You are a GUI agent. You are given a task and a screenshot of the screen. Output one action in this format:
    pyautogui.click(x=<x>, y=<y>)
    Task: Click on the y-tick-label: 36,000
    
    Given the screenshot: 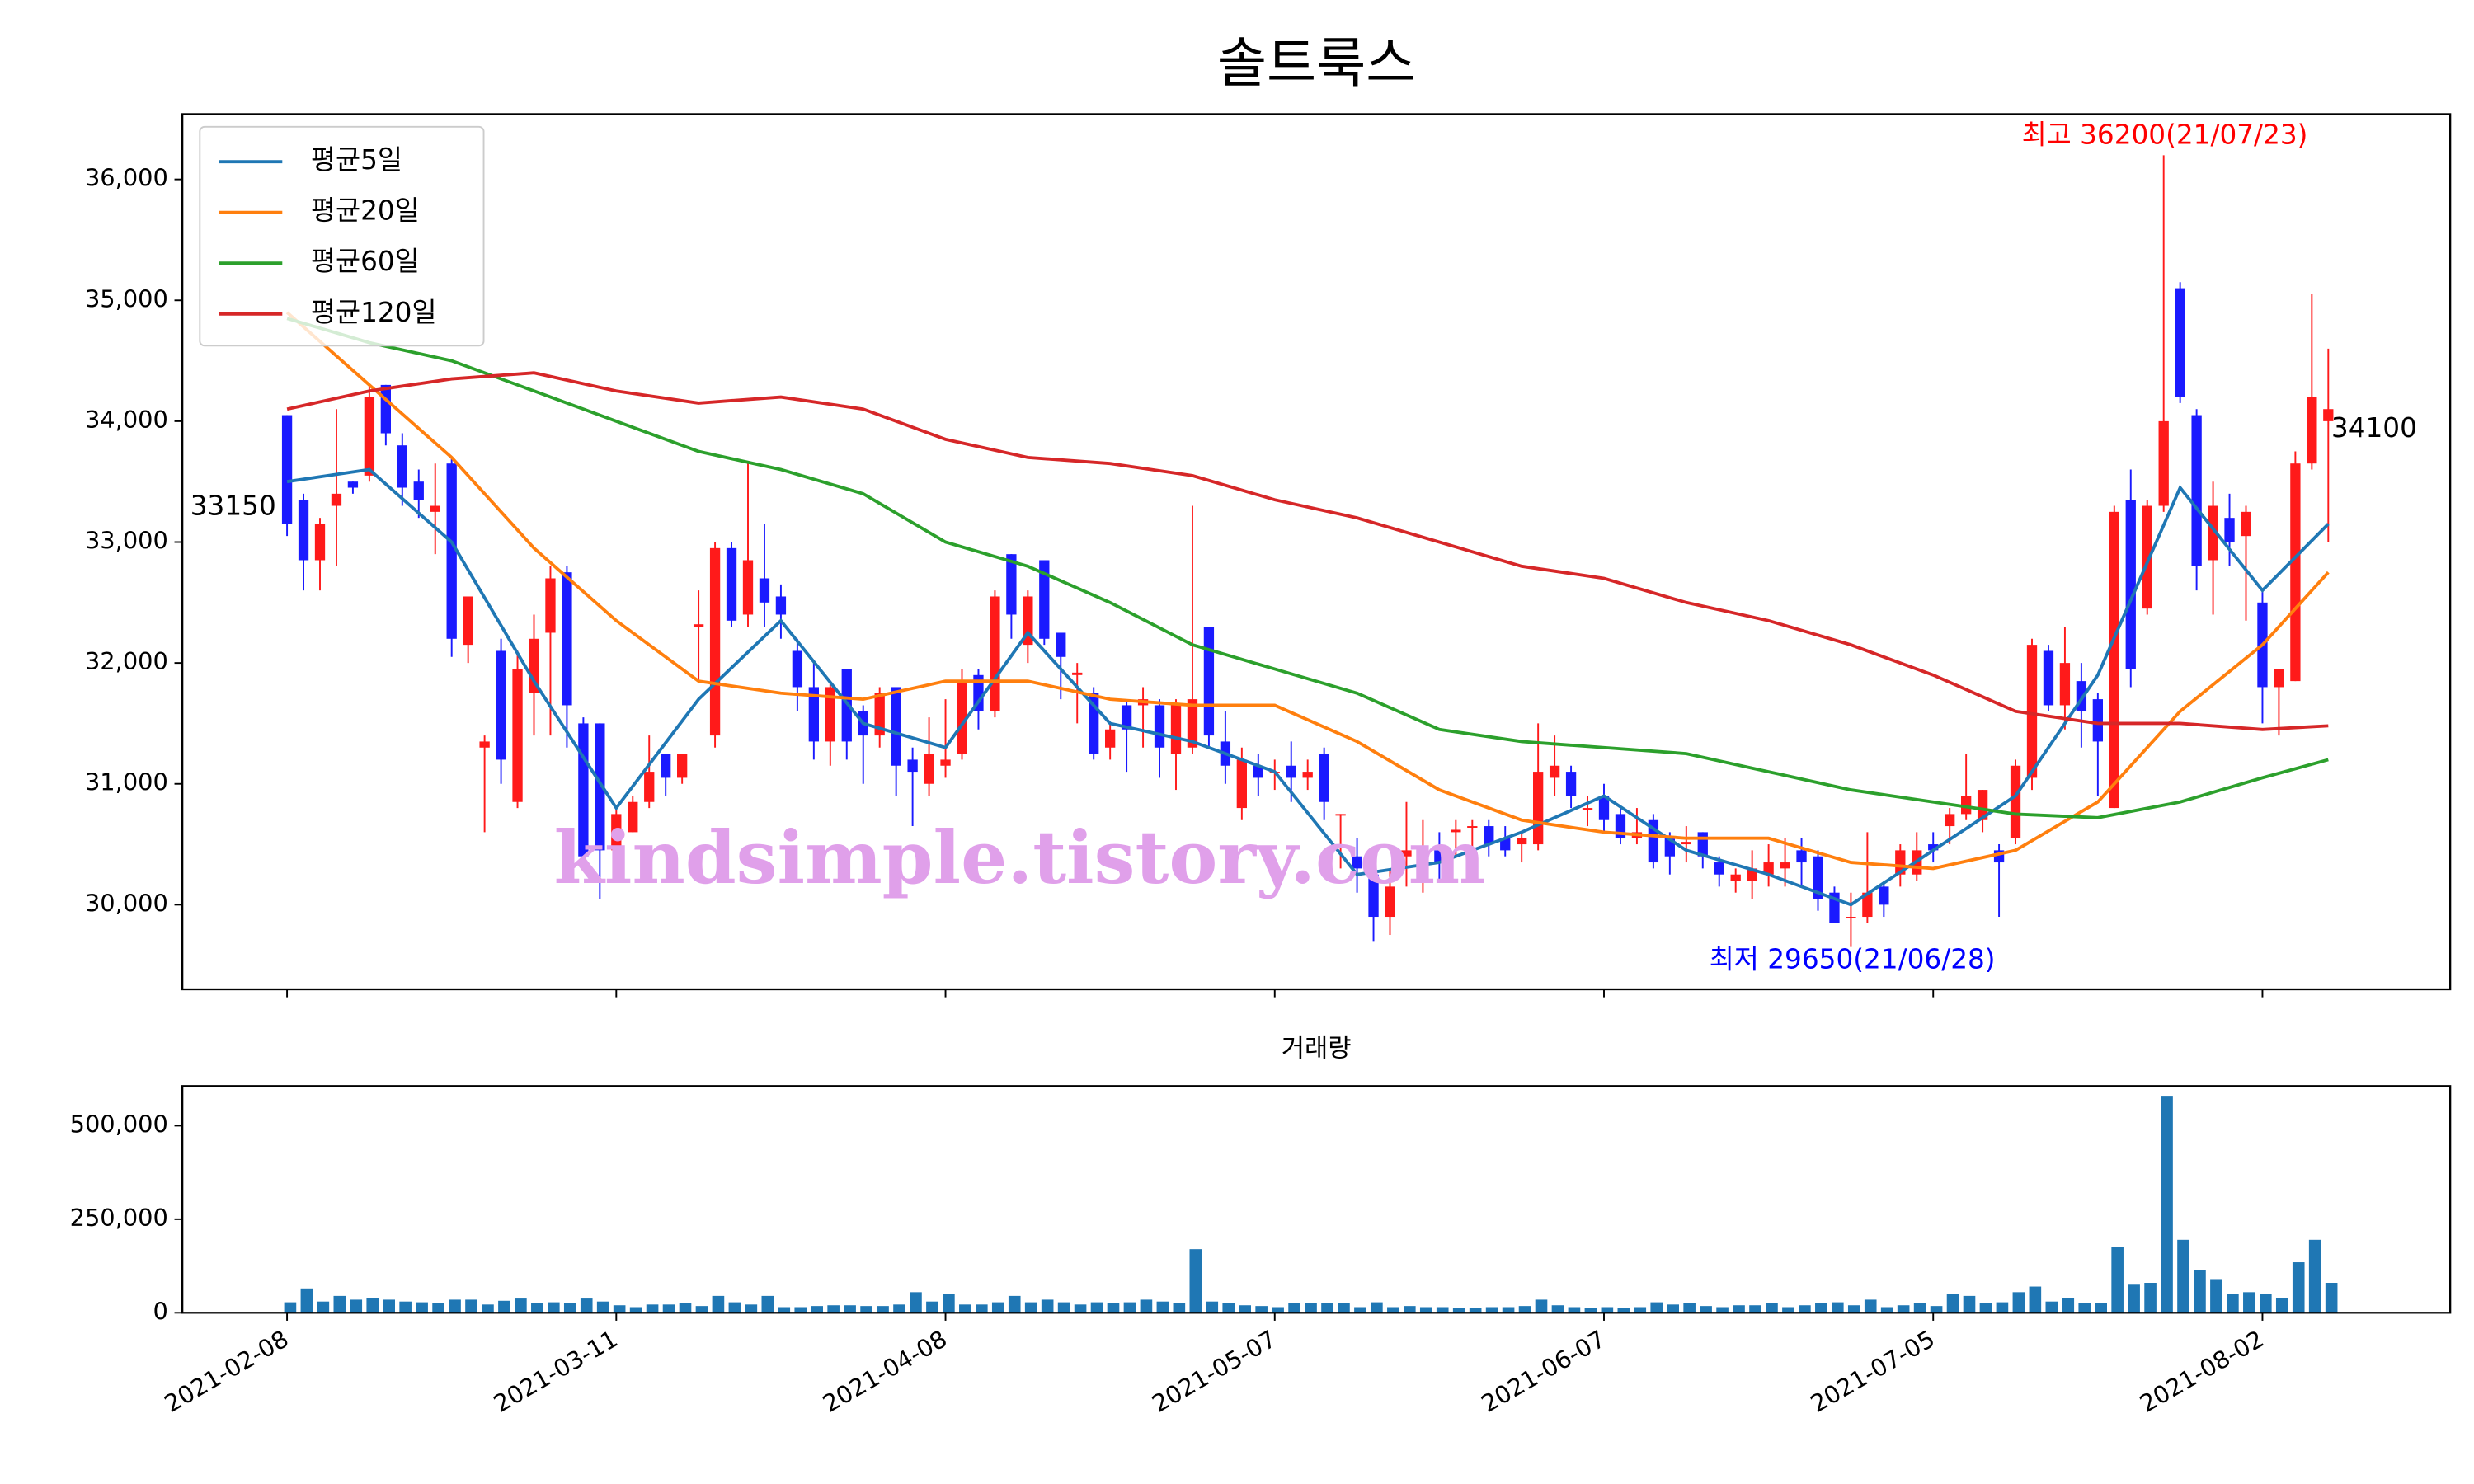 What is the action you would take?
    pyautogui.click(x=126, y=178)
    